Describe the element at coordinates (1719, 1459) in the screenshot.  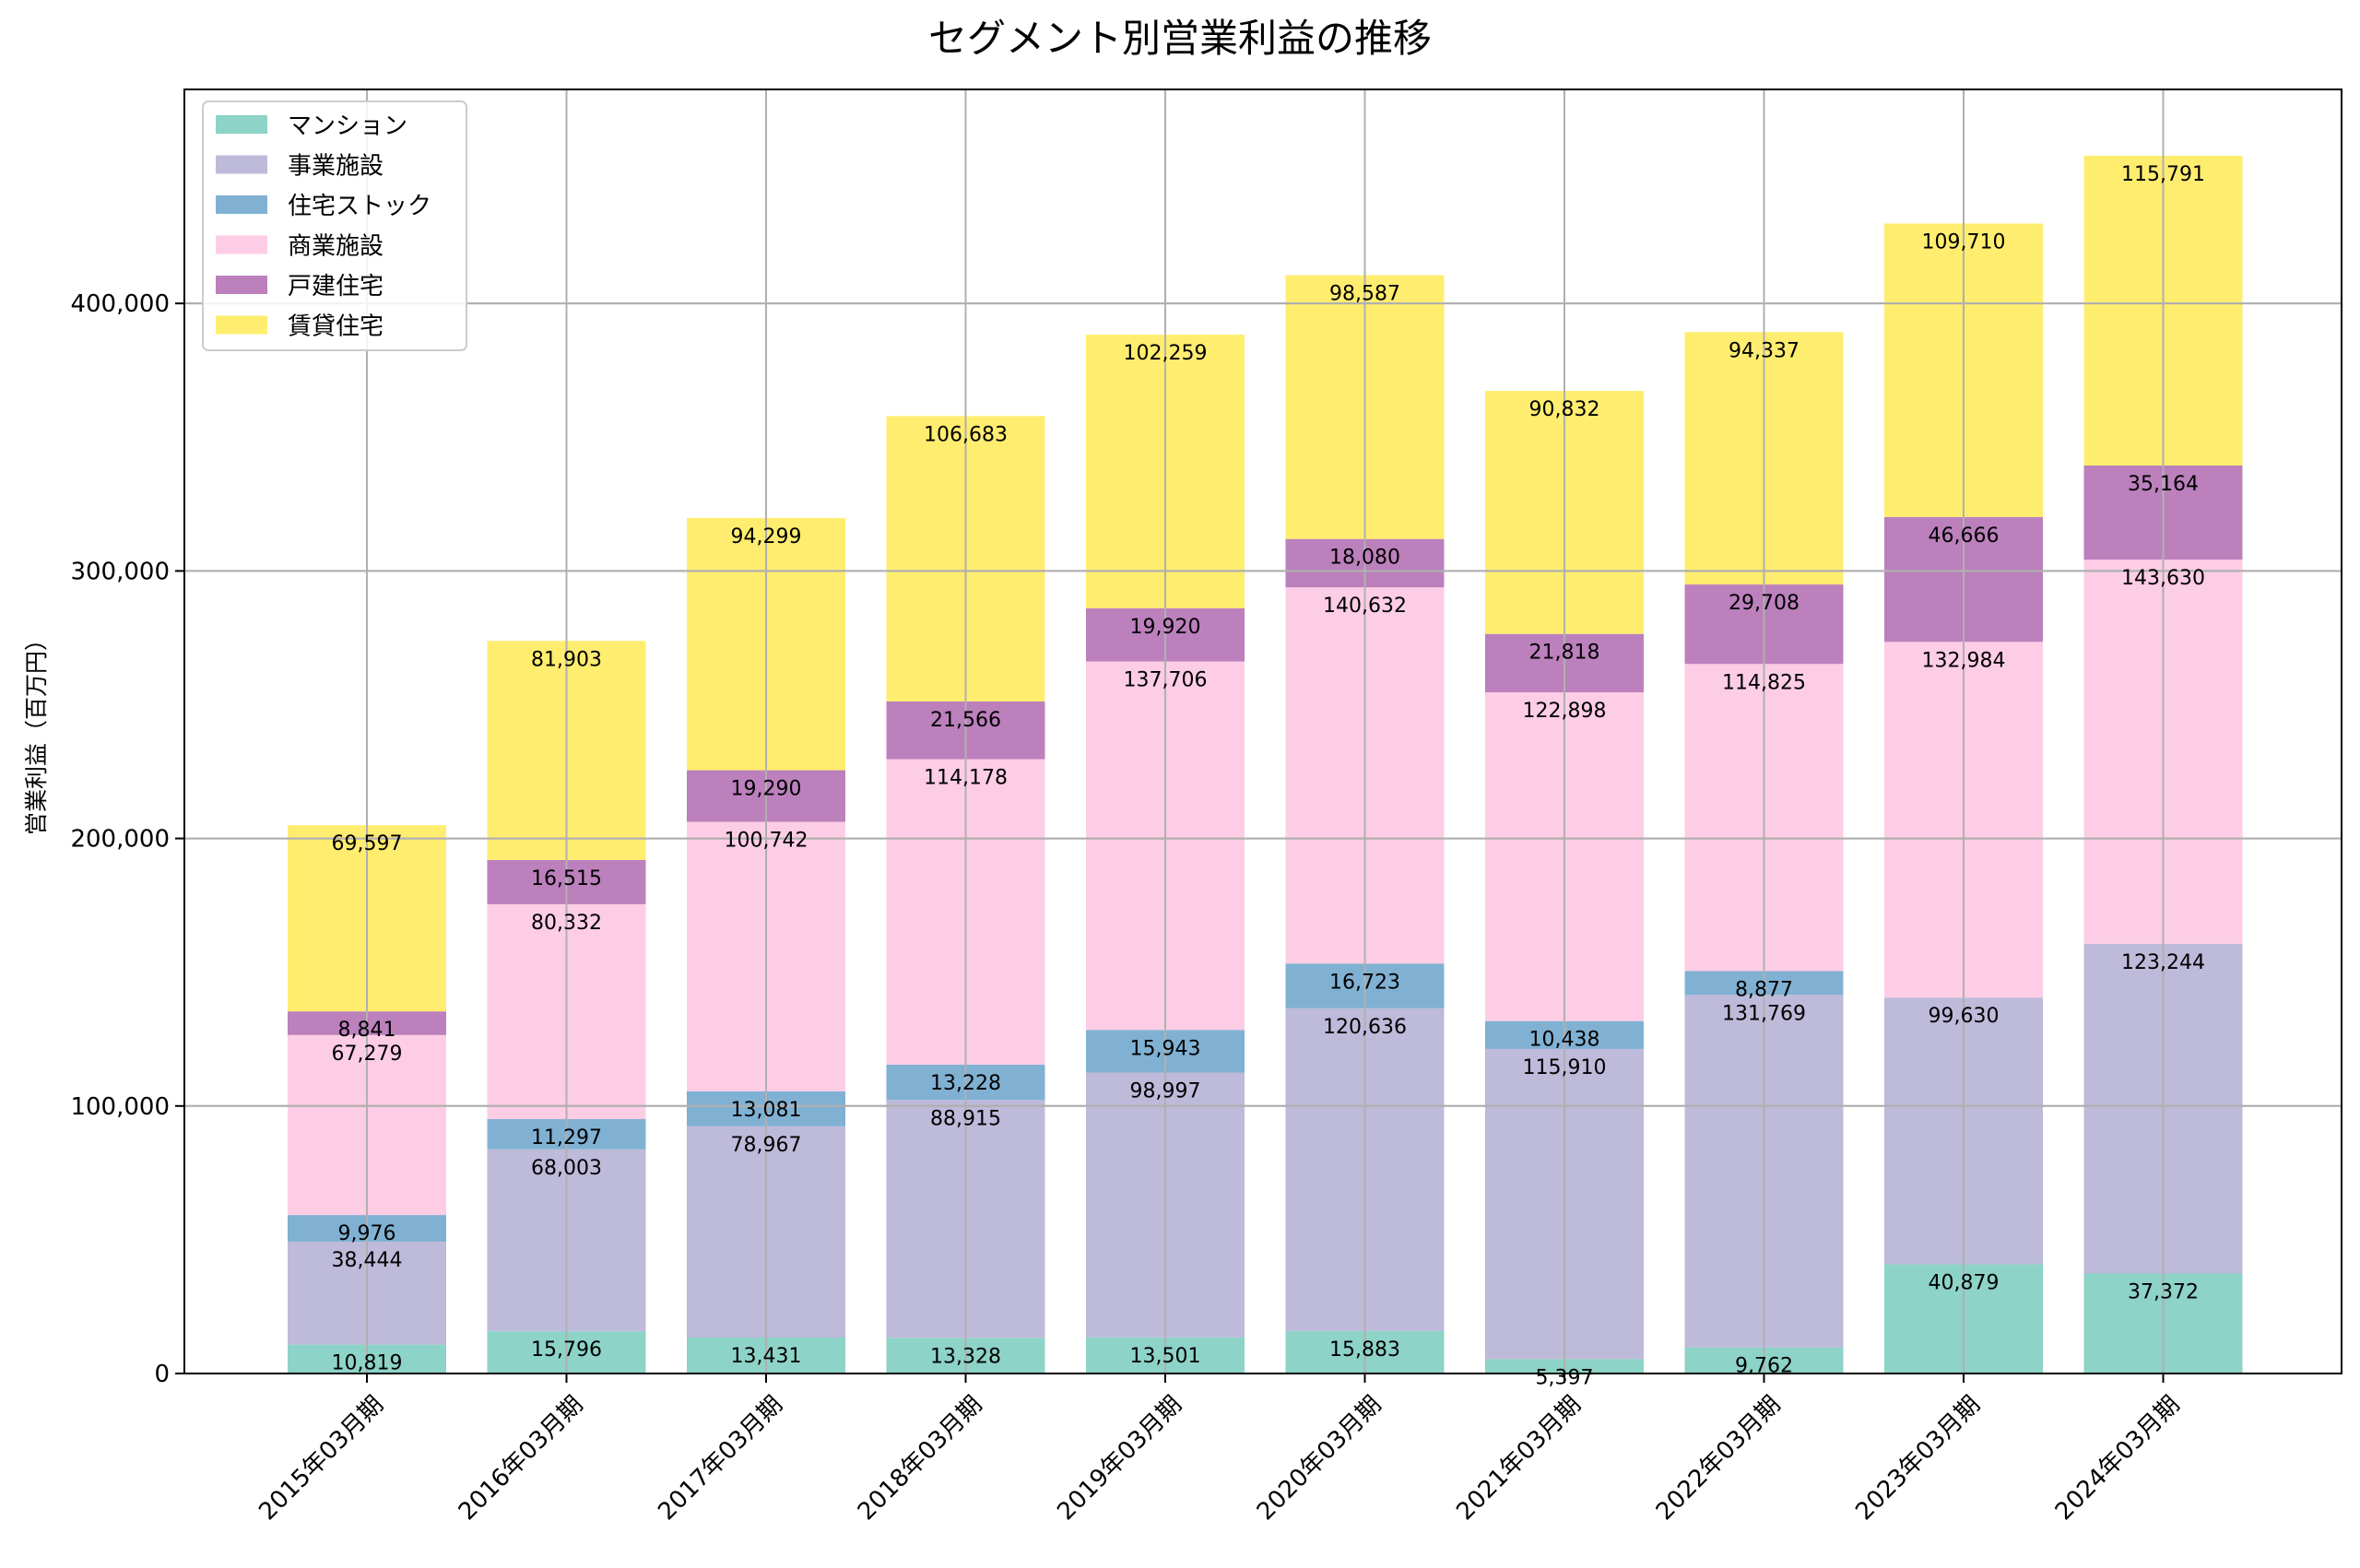
I see `x-tick-label: 2022年03月期` at that location.